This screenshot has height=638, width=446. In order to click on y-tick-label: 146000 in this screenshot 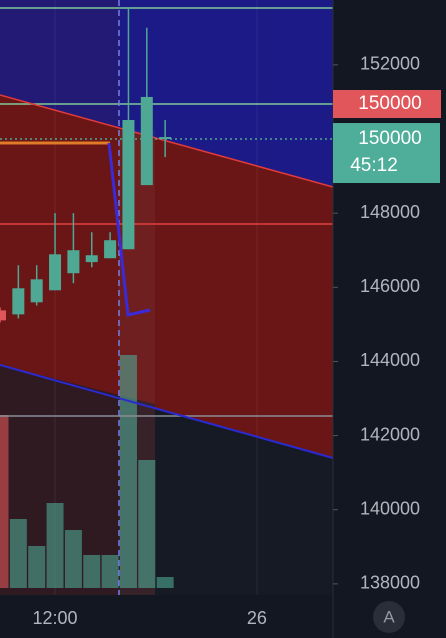, I will do `click(390, 286)`.